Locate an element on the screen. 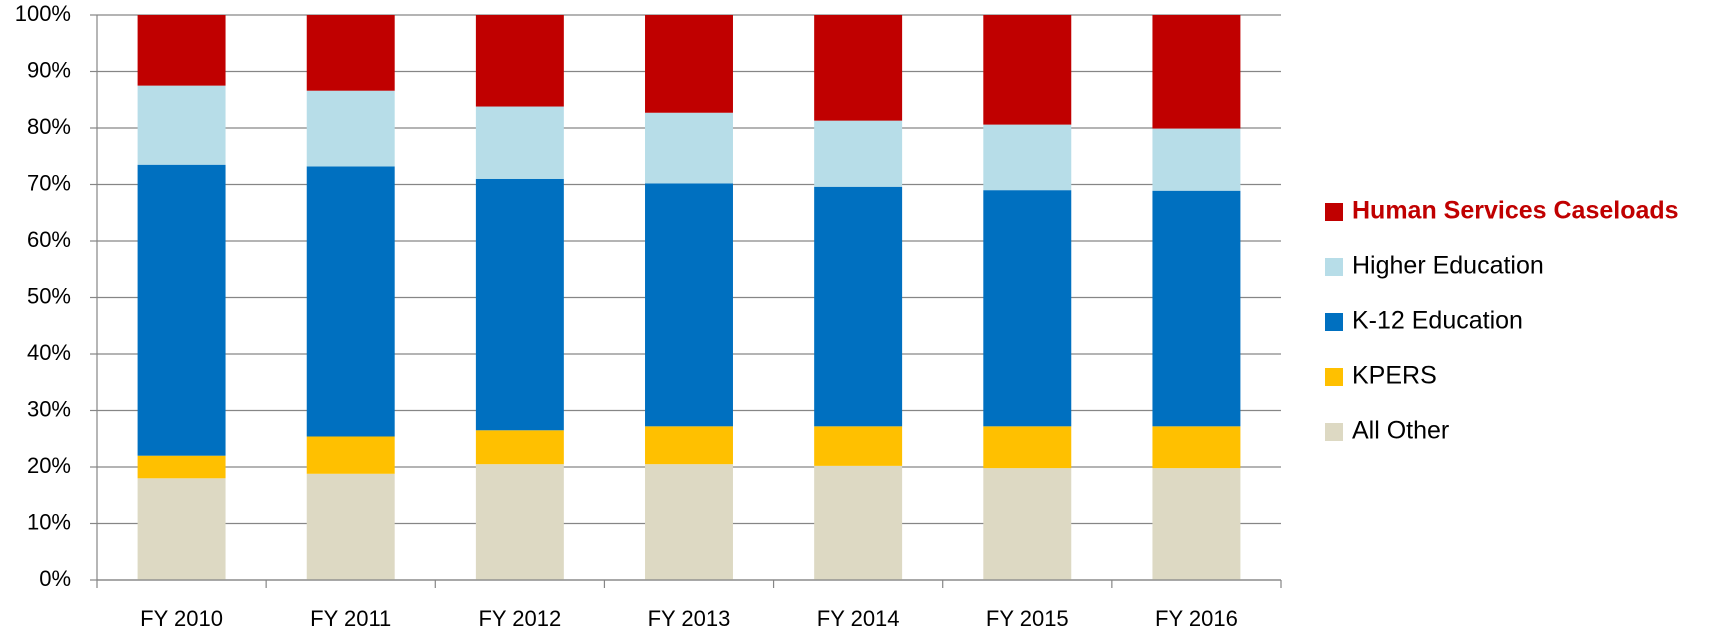  y-tick-label: 70% is located at coordinates (49, 182).